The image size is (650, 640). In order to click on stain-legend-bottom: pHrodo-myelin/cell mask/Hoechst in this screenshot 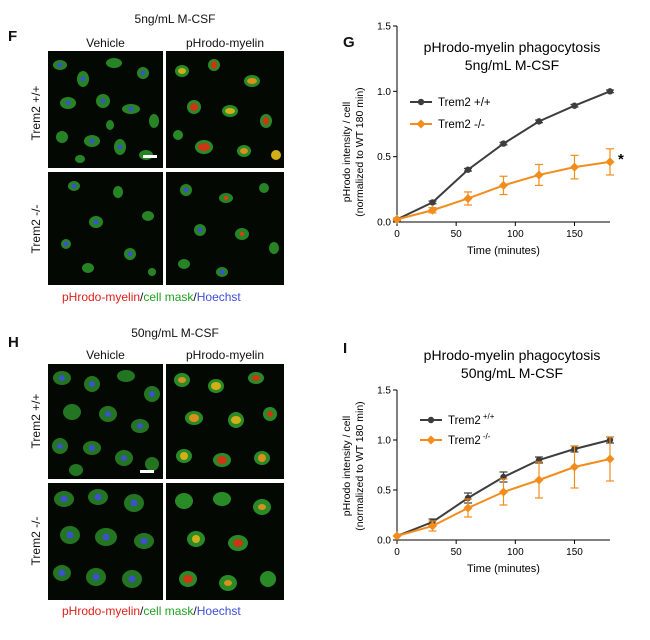, I will do `click(151, 611)`.